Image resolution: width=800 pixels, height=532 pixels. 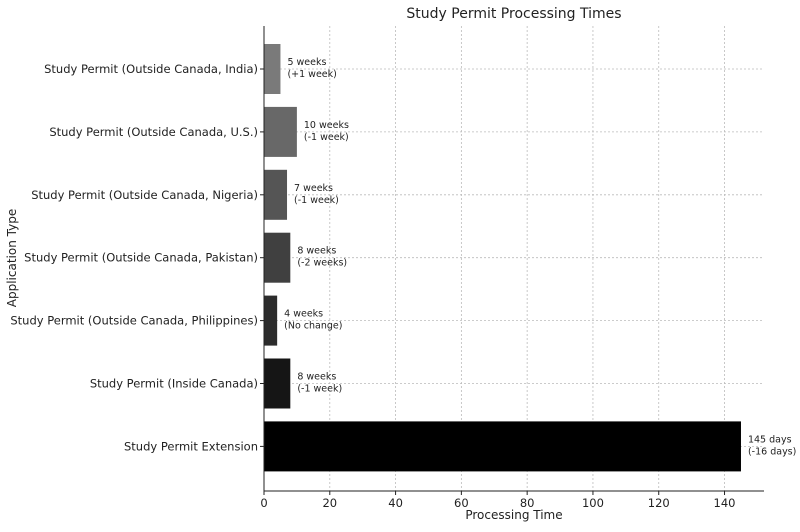 What do you see at coordinates (174, 384) in the screenshot?
I see `category-label: Study Permit (Inside Canada)` at bounding box center [174, 384].